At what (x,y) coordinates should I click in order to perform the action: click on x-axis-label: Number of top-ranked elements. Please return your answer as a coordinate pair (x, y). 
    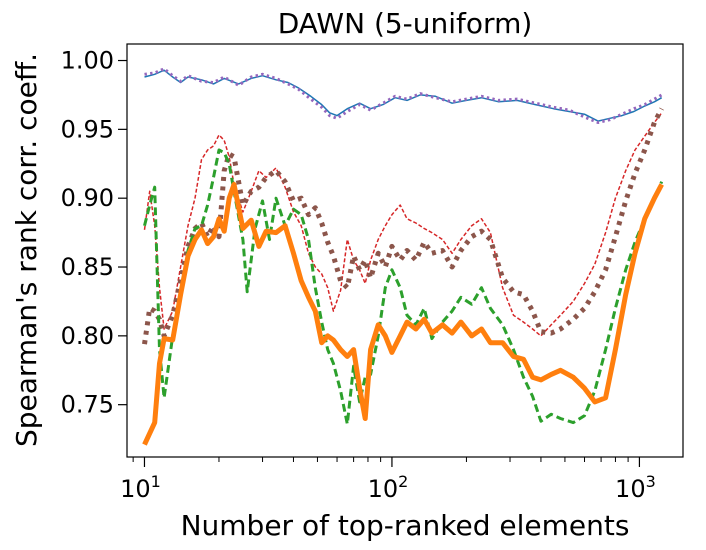
    Looking at the image, I should click on (405, 525).